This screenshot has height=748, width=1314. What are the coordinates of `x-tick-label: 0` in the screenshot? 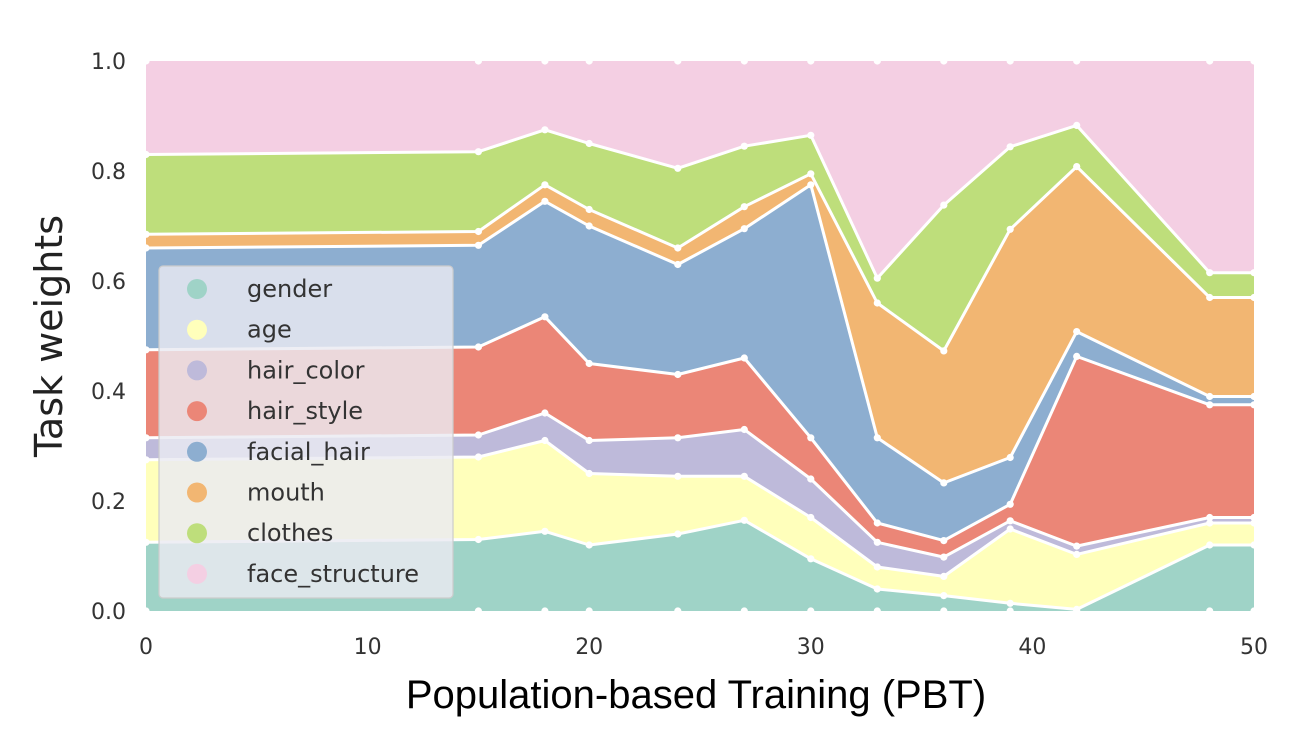 It's located at (146, 647).